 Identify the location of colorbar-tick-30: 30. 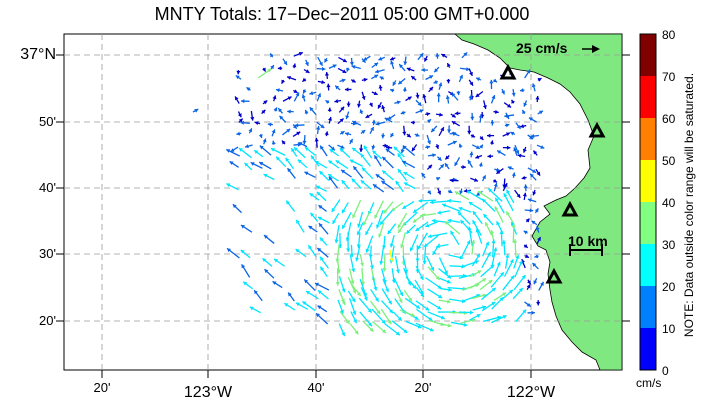
(669, 245).